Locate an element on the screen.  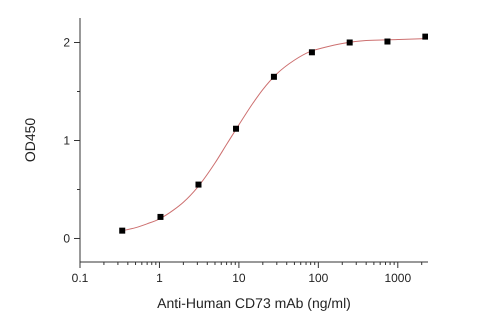
y-axis-title: OD450 is located at coordinates (30, 140).